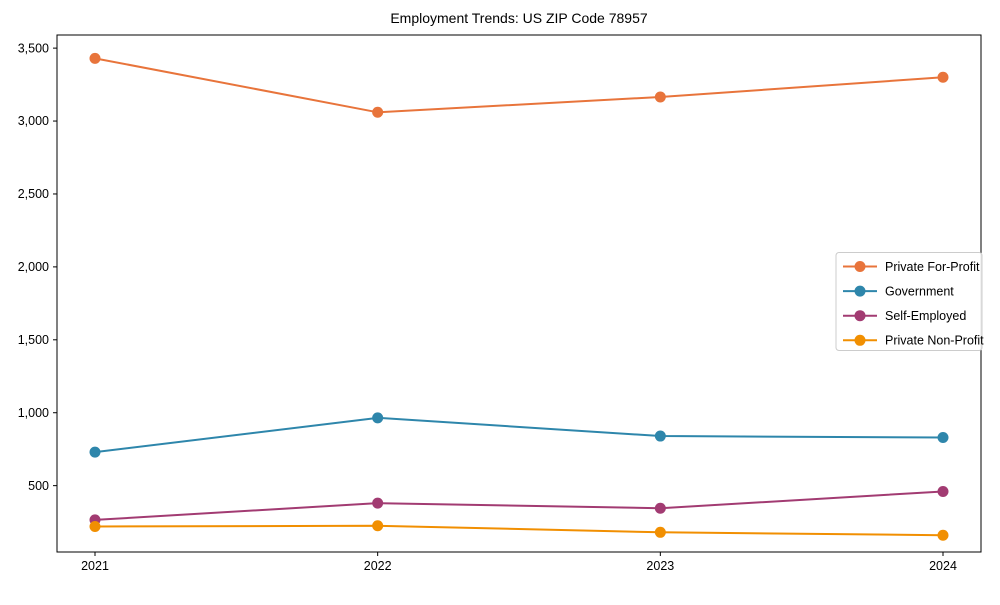 The height and width of the screenshot is (605, 1000). What do you see at coordinates (660, 566) in the screenshot?
I see `x-tick-label: 2023` at bounding box center [660, 566].